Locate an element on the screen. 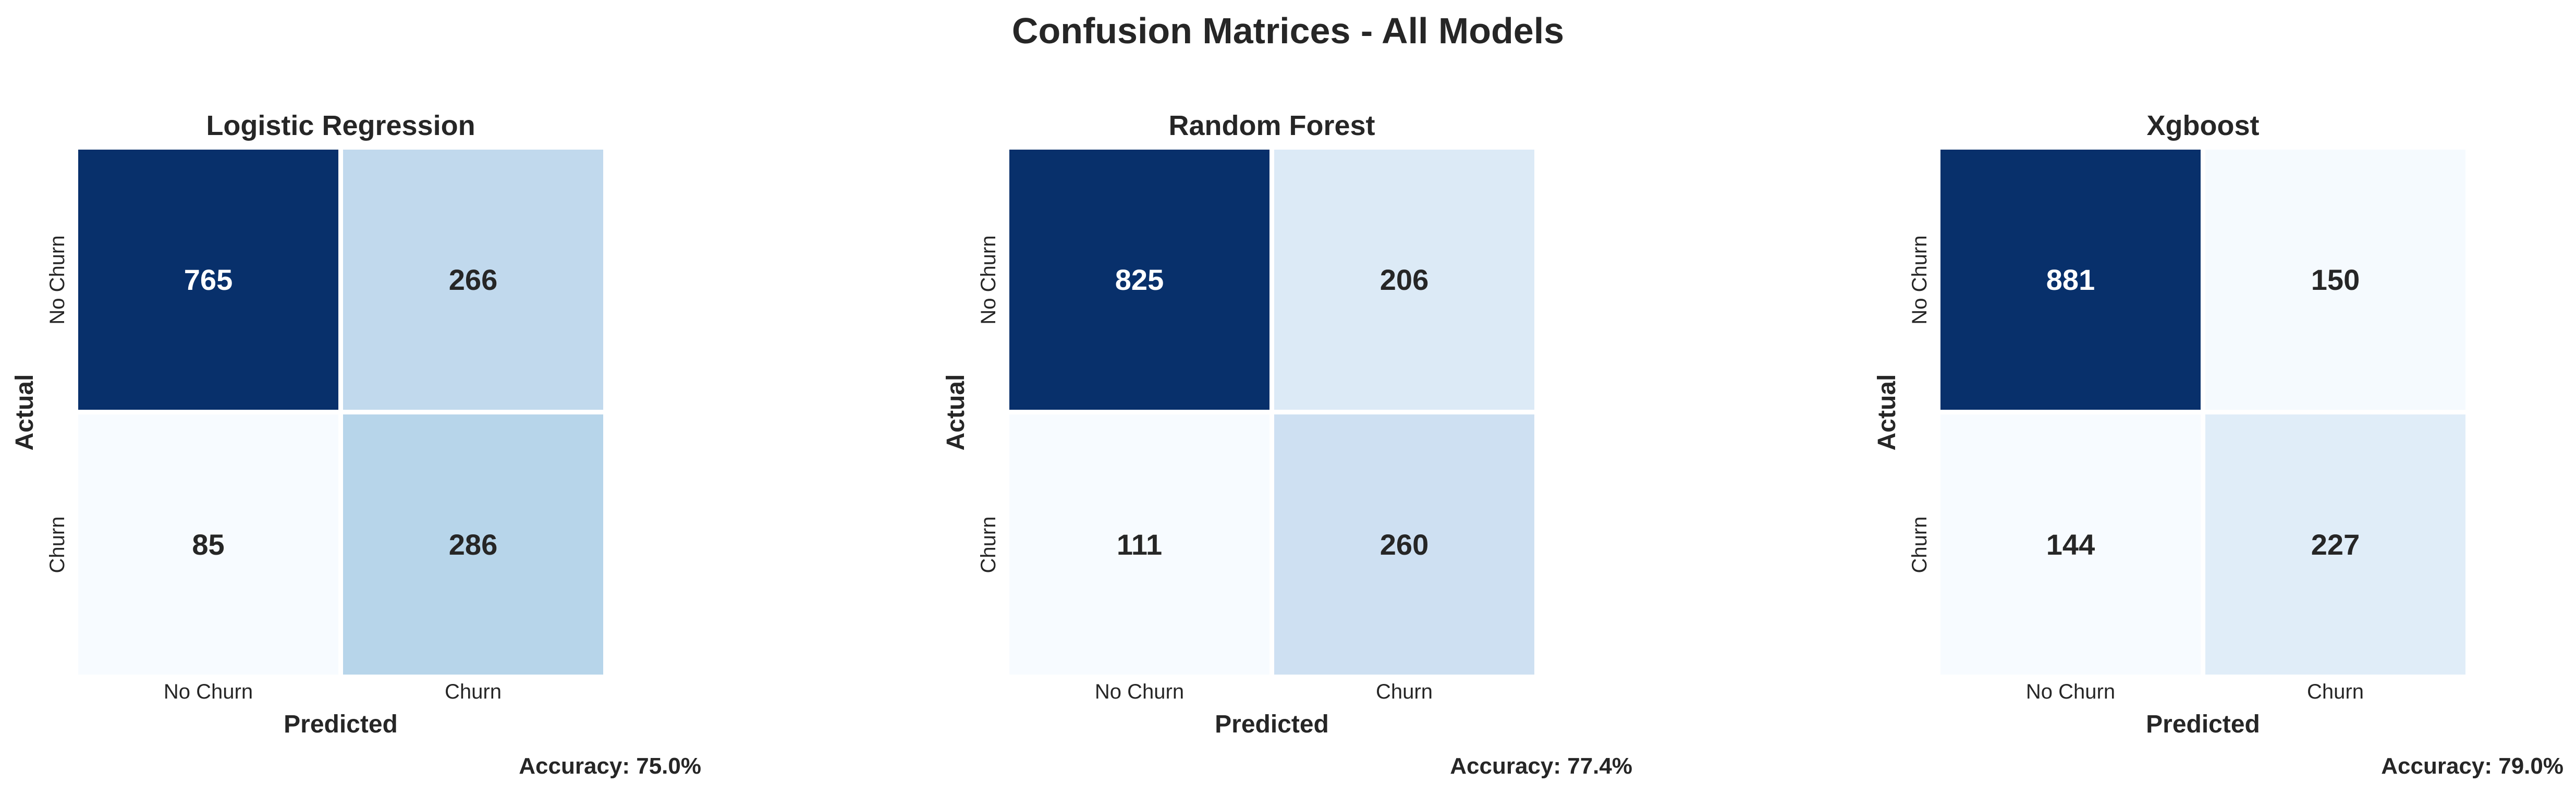 This screenshot has height=795, width=2576. heatmap-grid: 765 266 85 286 is located at coordinates (340, 412).